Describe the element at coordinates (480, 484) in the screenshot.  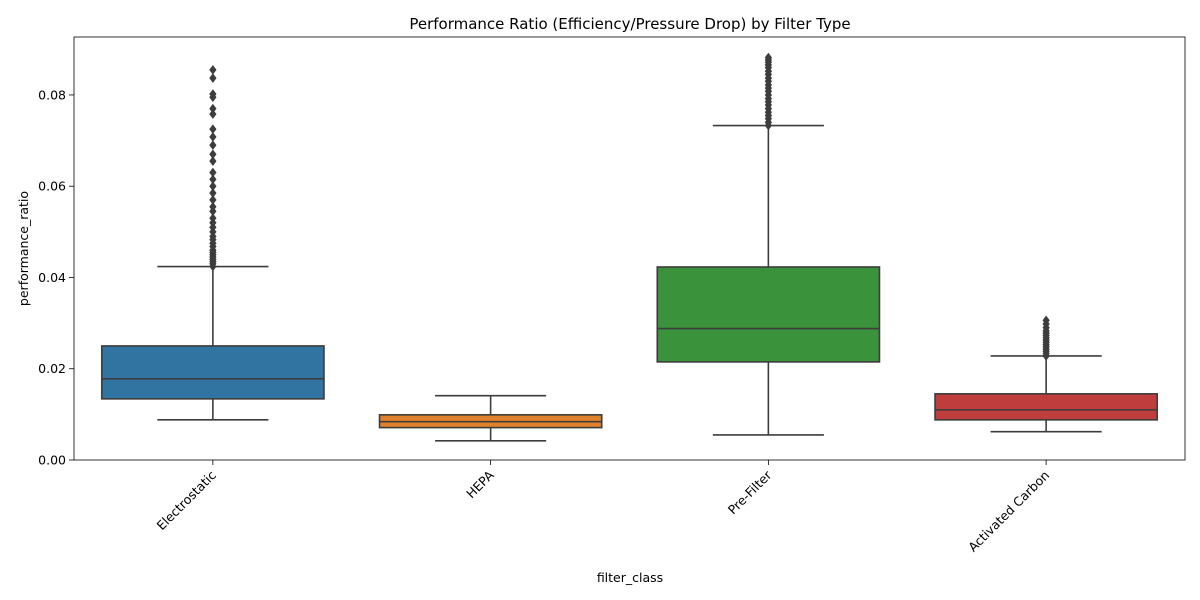
I see `x-tick-label: HEPA` at that location.